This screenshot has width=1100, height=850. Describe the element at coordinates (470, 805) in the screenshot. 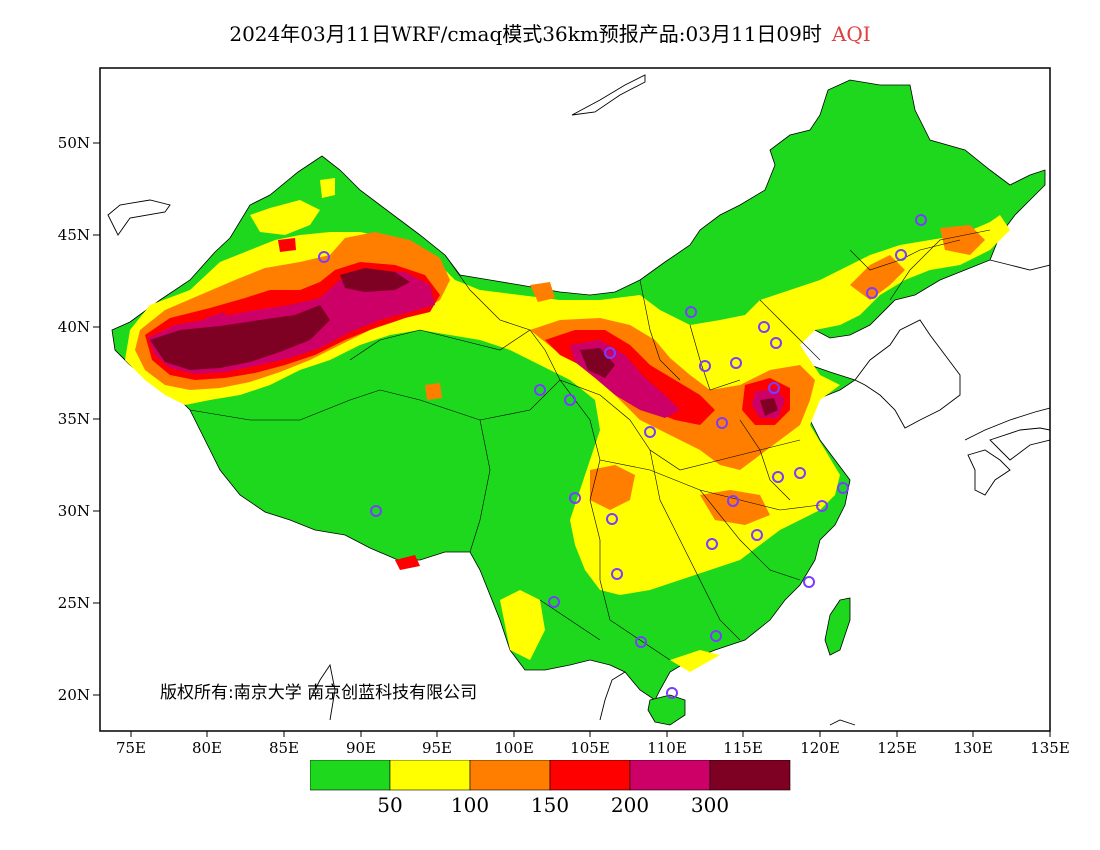

I see `legend-label: 100` at that location.